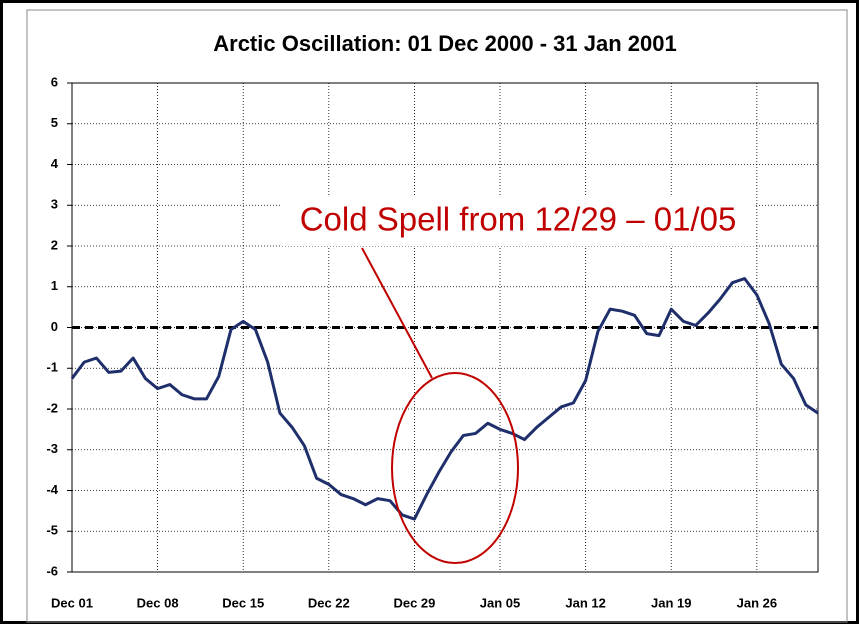 This screenshot has width=861, height=626. Describe the element at coordinates (158, 602) in the screenshot. I see `x-tick-label: Dec 08` at that location.